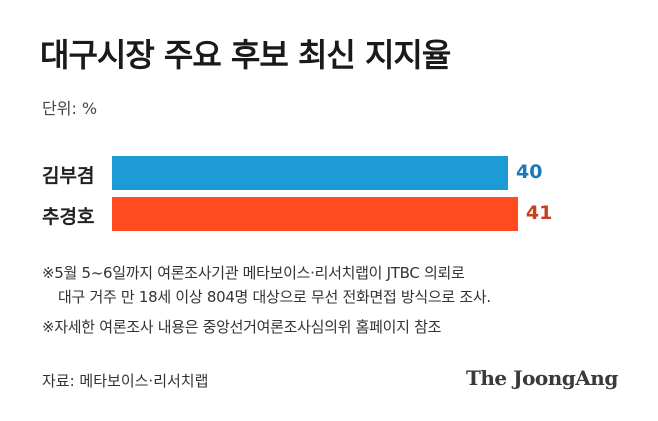  What do you see at coordinates (70, 108) in the screenshot?
I see `unit-label: 단위: %` at bounding box center [70, 108].